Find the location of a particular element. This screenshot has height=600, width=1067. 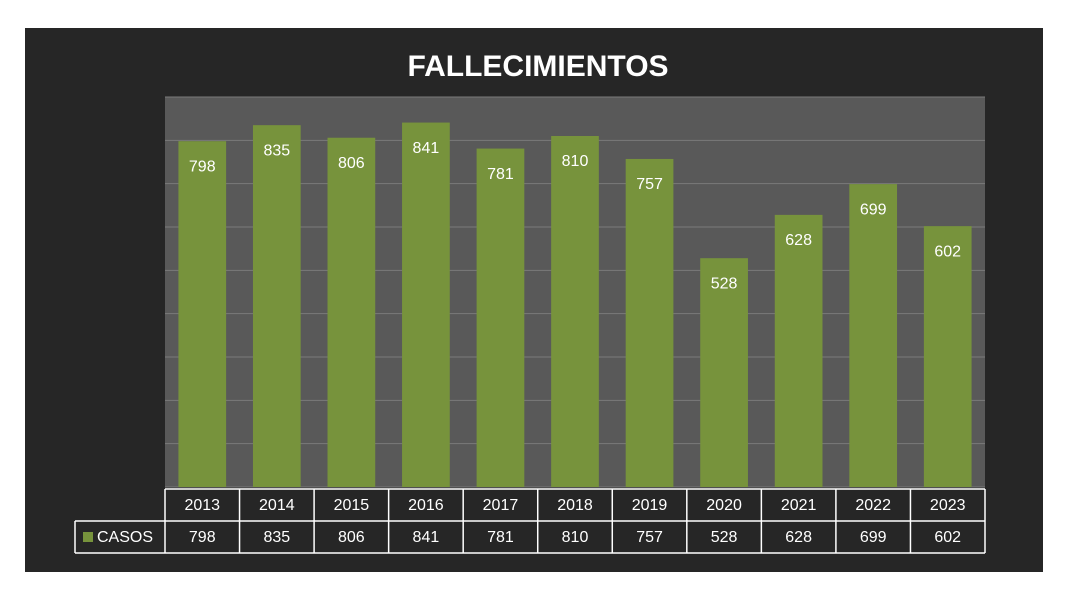

x-tick-label: 2021 is located at coordinates (799, 505).